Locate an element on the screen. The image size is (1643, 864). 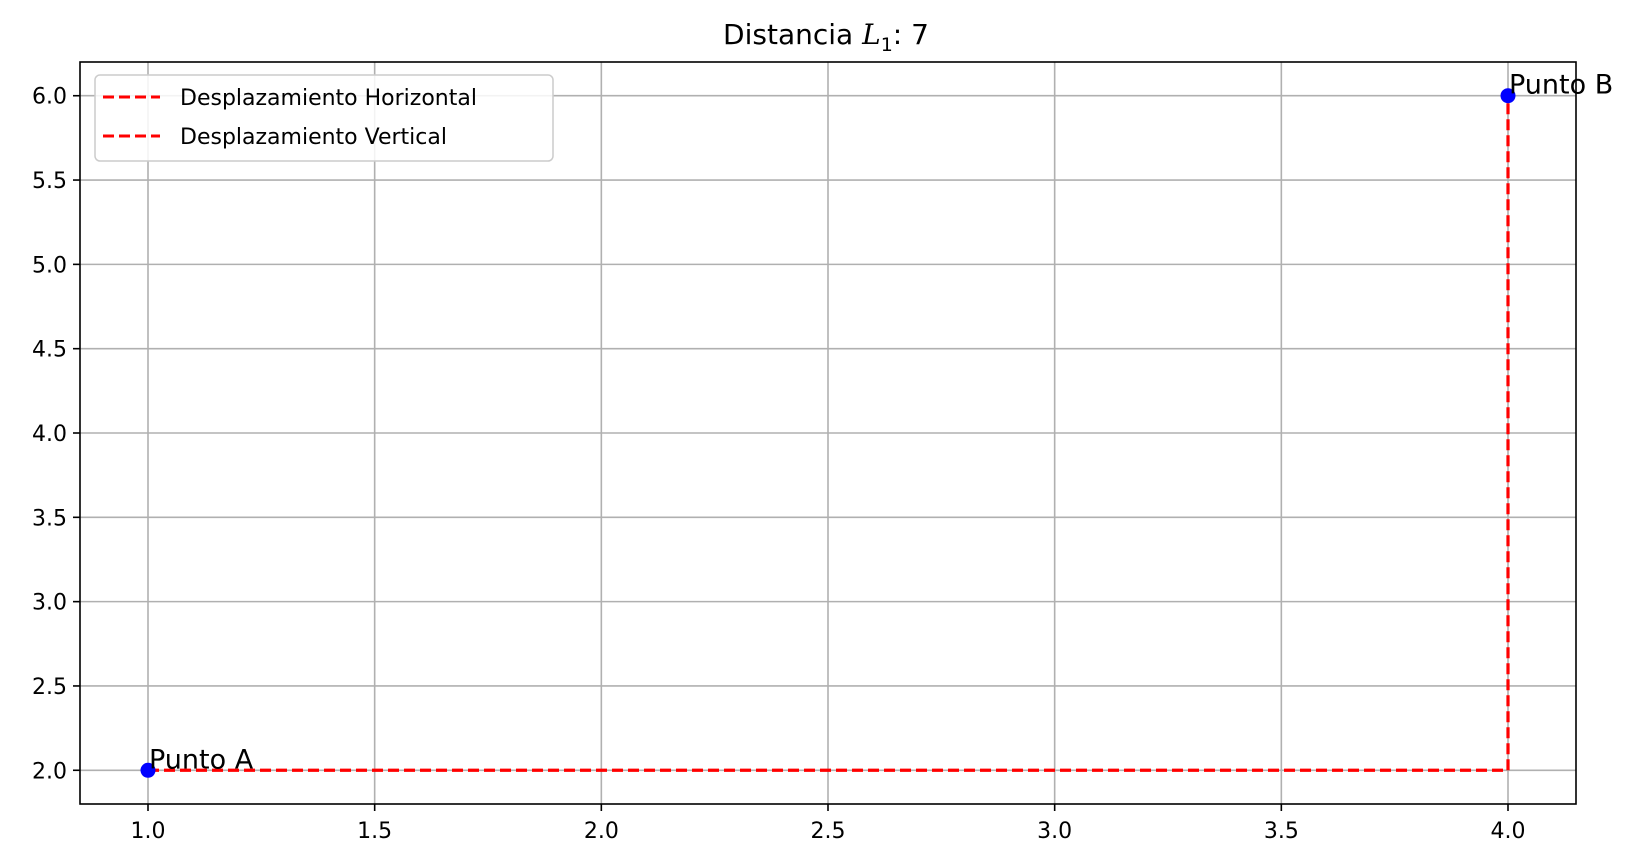
y-tick-label: 3.0 is located at coordinates (49, 603).